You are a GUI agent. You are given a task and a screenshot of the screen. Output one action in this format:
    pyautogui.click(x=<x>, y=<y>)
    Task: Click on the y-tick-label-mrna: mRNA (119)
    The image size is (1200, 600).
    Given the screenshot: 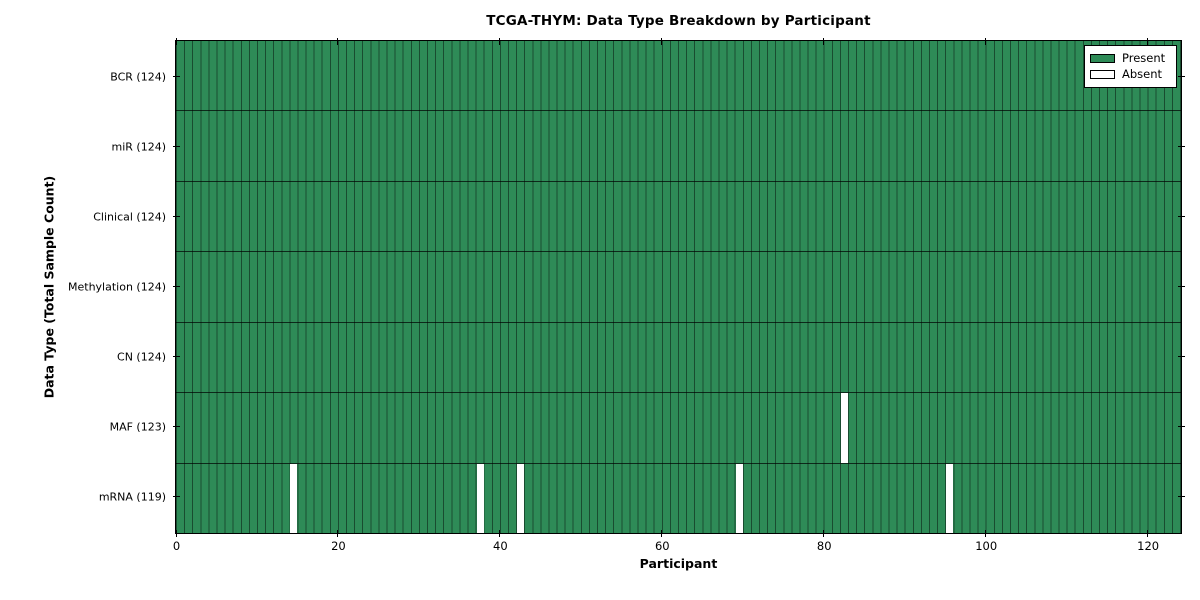 What is the action you would take?
    pyautogui.click(x=132, y=497)
    